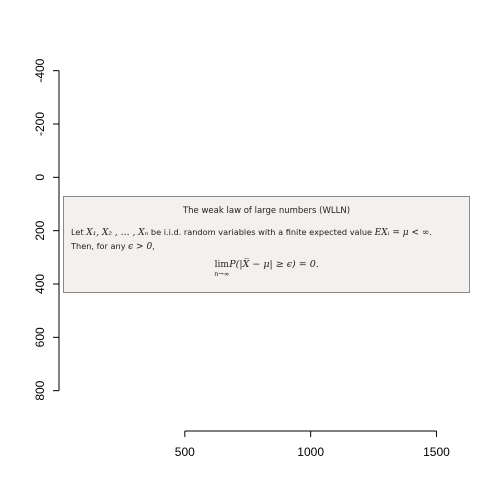 The height and width of the screenshot is (504, 504). I want to click on panel-title: The weak law of large numbers (WLLN), so click(266, 211).